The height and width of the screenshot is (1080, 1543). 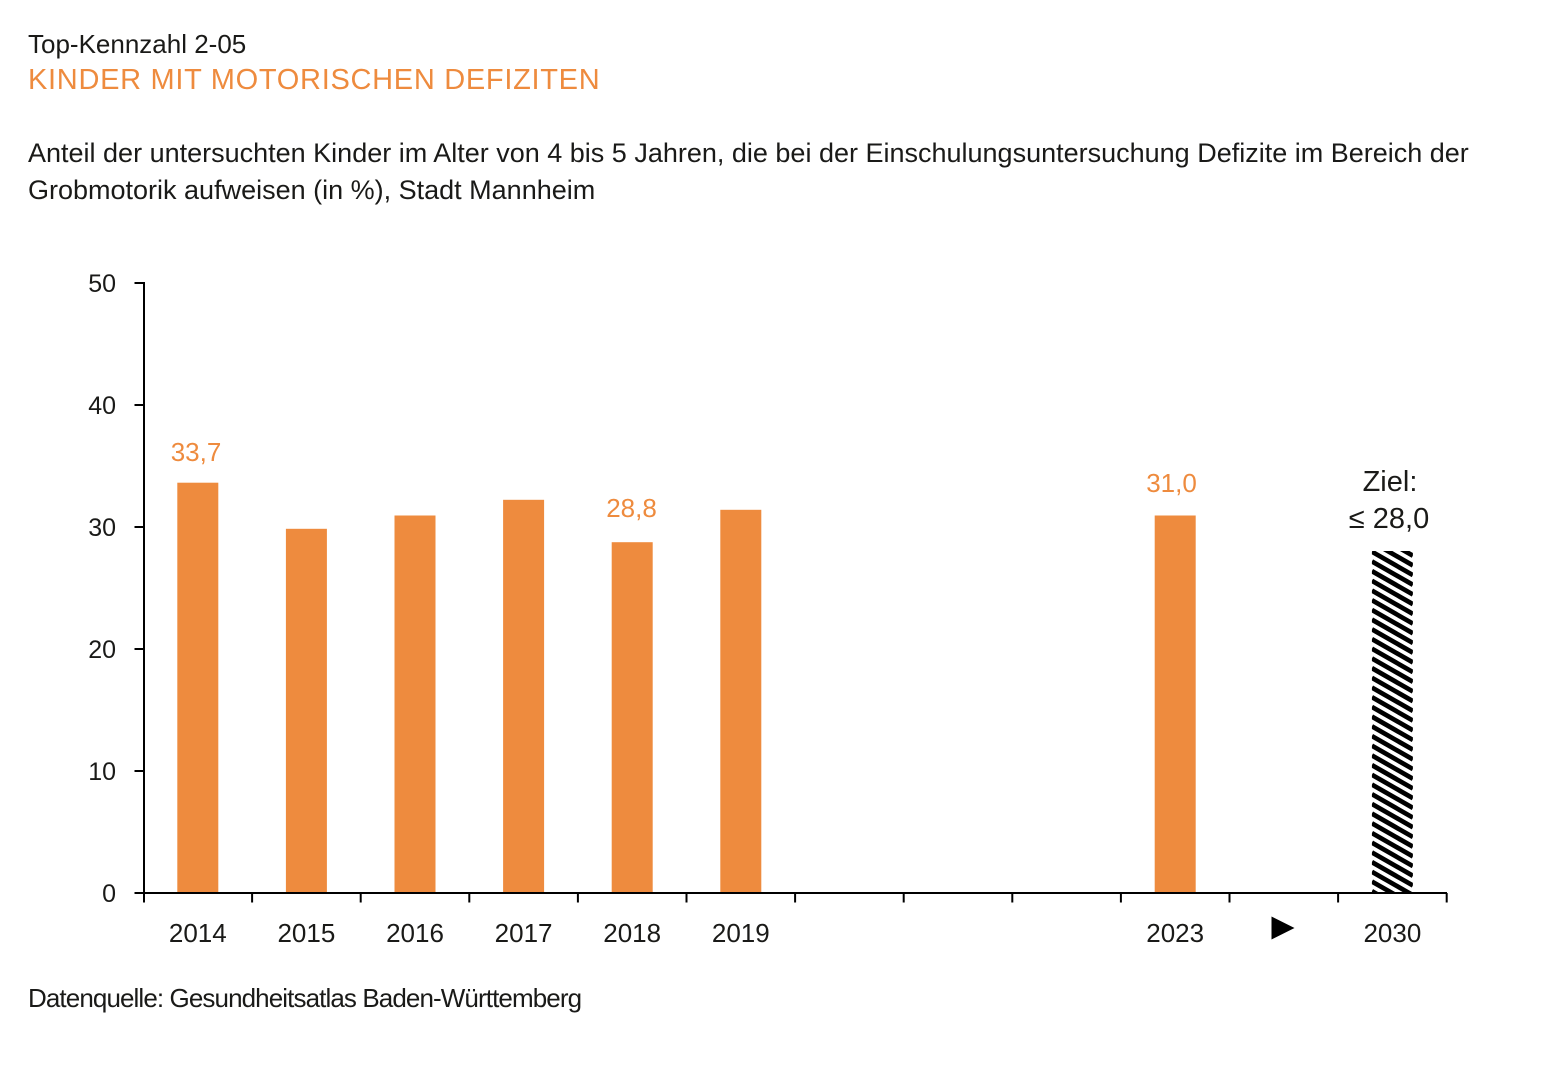 I want to click on svg-text: 31,0, so click(x=1171, y=483).